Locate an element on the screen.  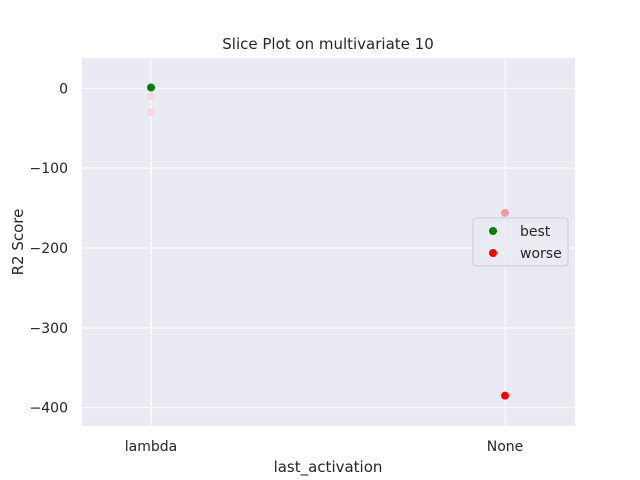
y-tick-label: −300 is located at coordinates (49, 329).